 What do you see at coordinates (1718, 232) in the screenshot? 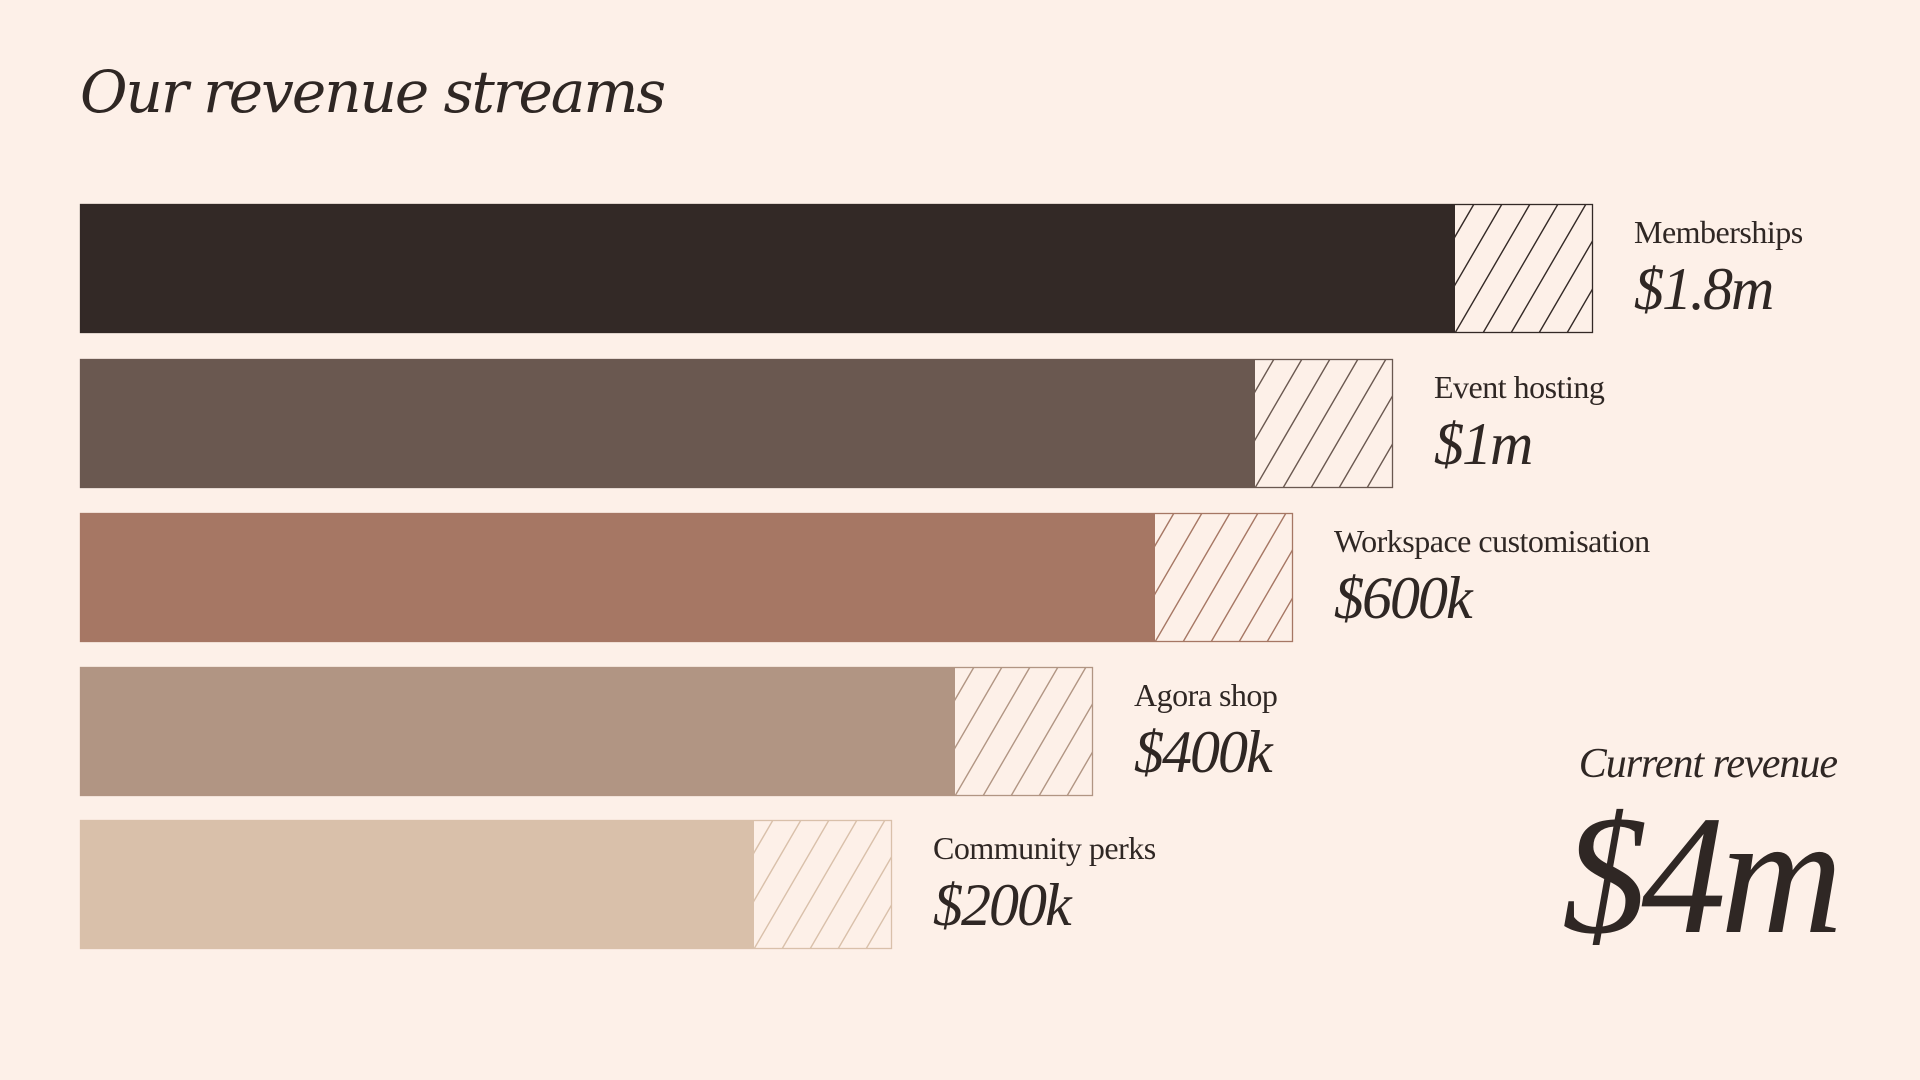
I see `category-label: Memberships` at bounding box center [1718, 232].